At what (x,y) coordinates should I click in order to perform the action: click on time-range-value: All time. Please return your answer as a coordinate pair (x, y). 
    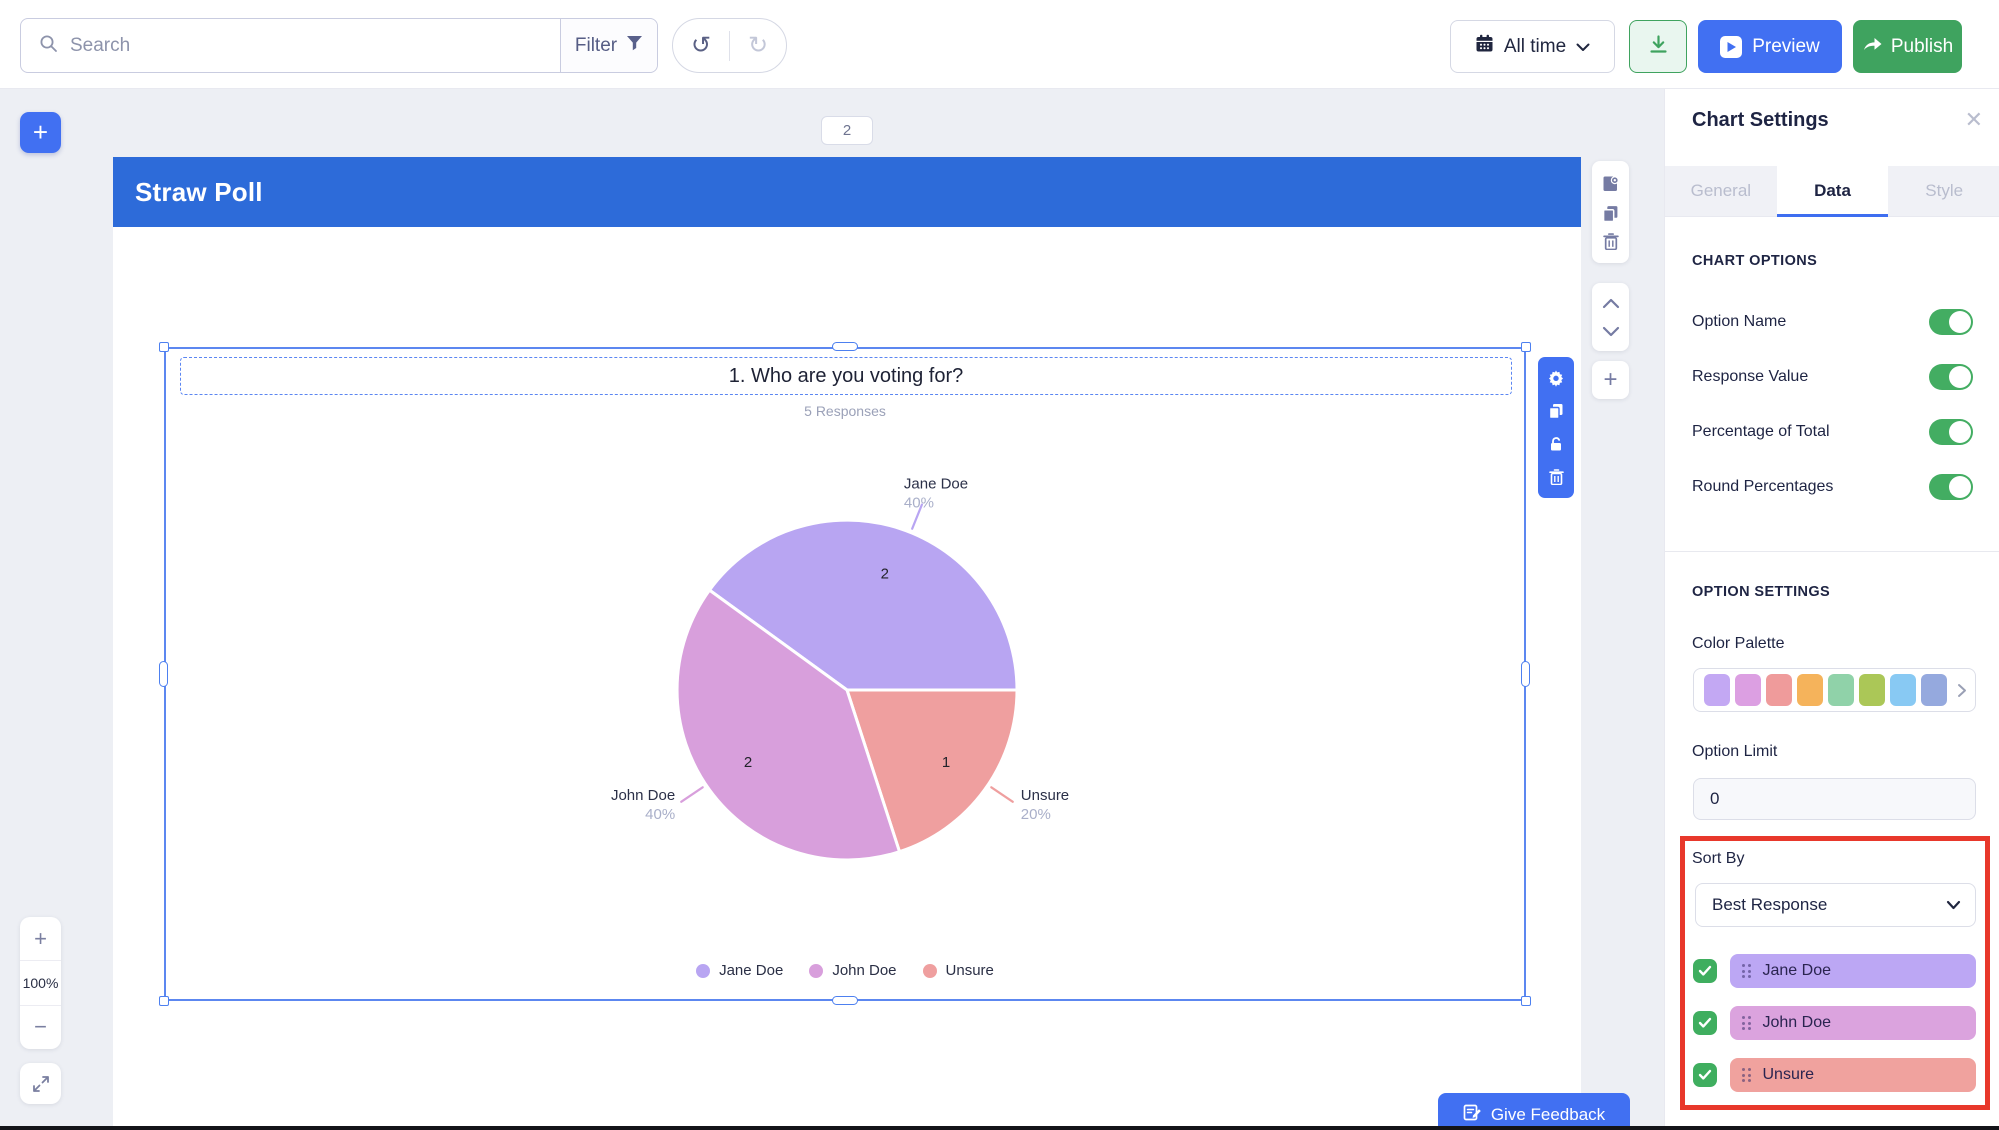
    Looking at the image, I should click on (1535, 46).